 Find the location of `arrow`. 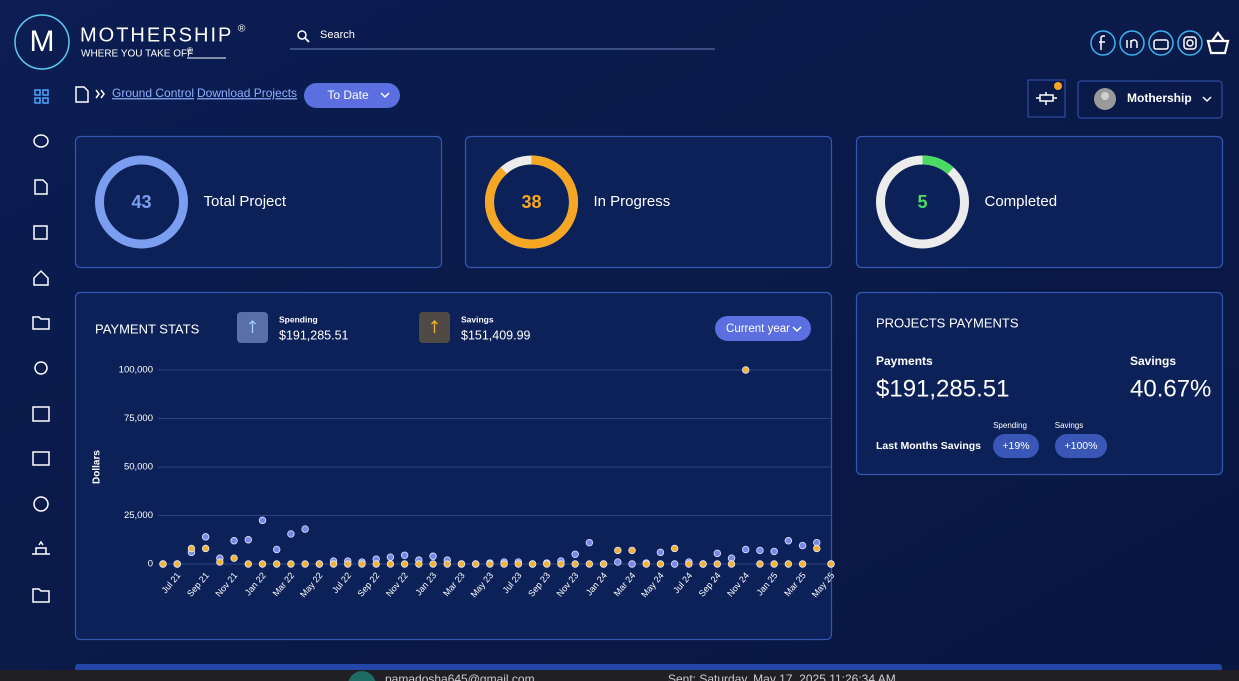

arrow is located at coordinates (434, 326).